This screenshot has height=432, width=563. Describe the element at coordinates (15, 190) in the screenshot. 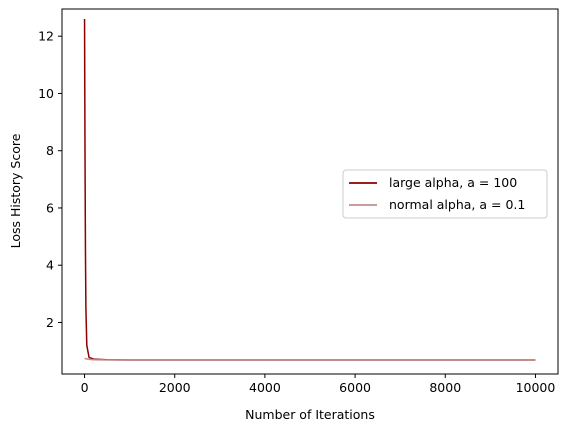

I see `y-axis-label: Loss History Score` at that location.